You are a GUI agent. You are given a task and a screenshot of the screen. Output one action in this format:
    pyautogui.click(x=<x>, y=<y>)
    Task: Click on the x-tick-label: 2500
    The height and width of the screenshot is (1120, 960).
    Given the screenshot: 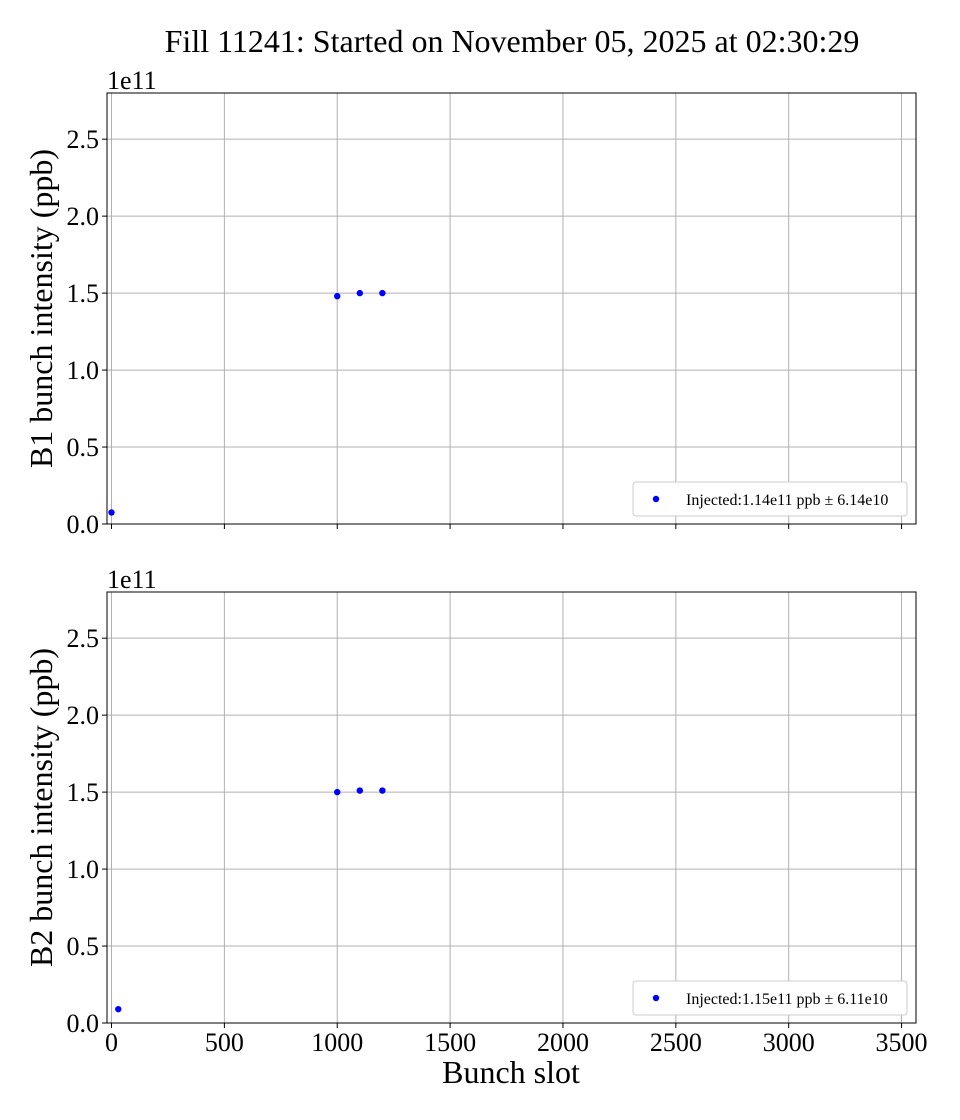 What is the action you would take?
    pyautogui.click(x=676, y=1042)
    